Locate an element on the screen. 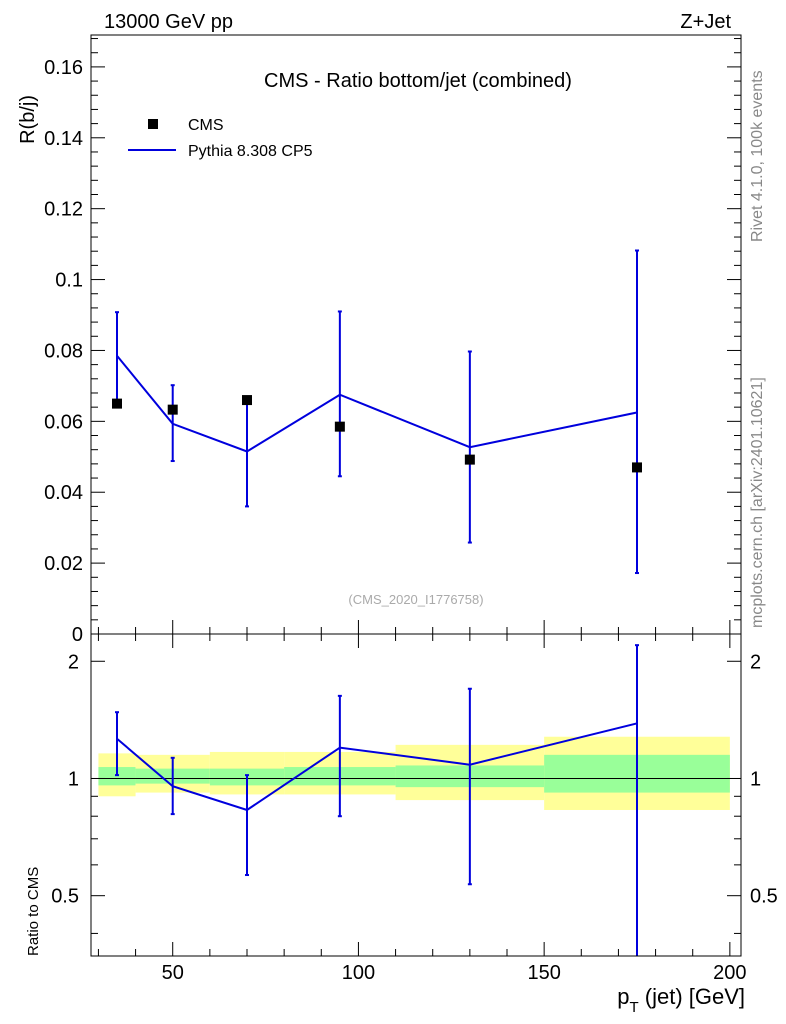 The width and height of the screenshot is (786, 1024). legend-label-pythia: Pythia 8.308 CP5 is located at coordinates (250, 151).